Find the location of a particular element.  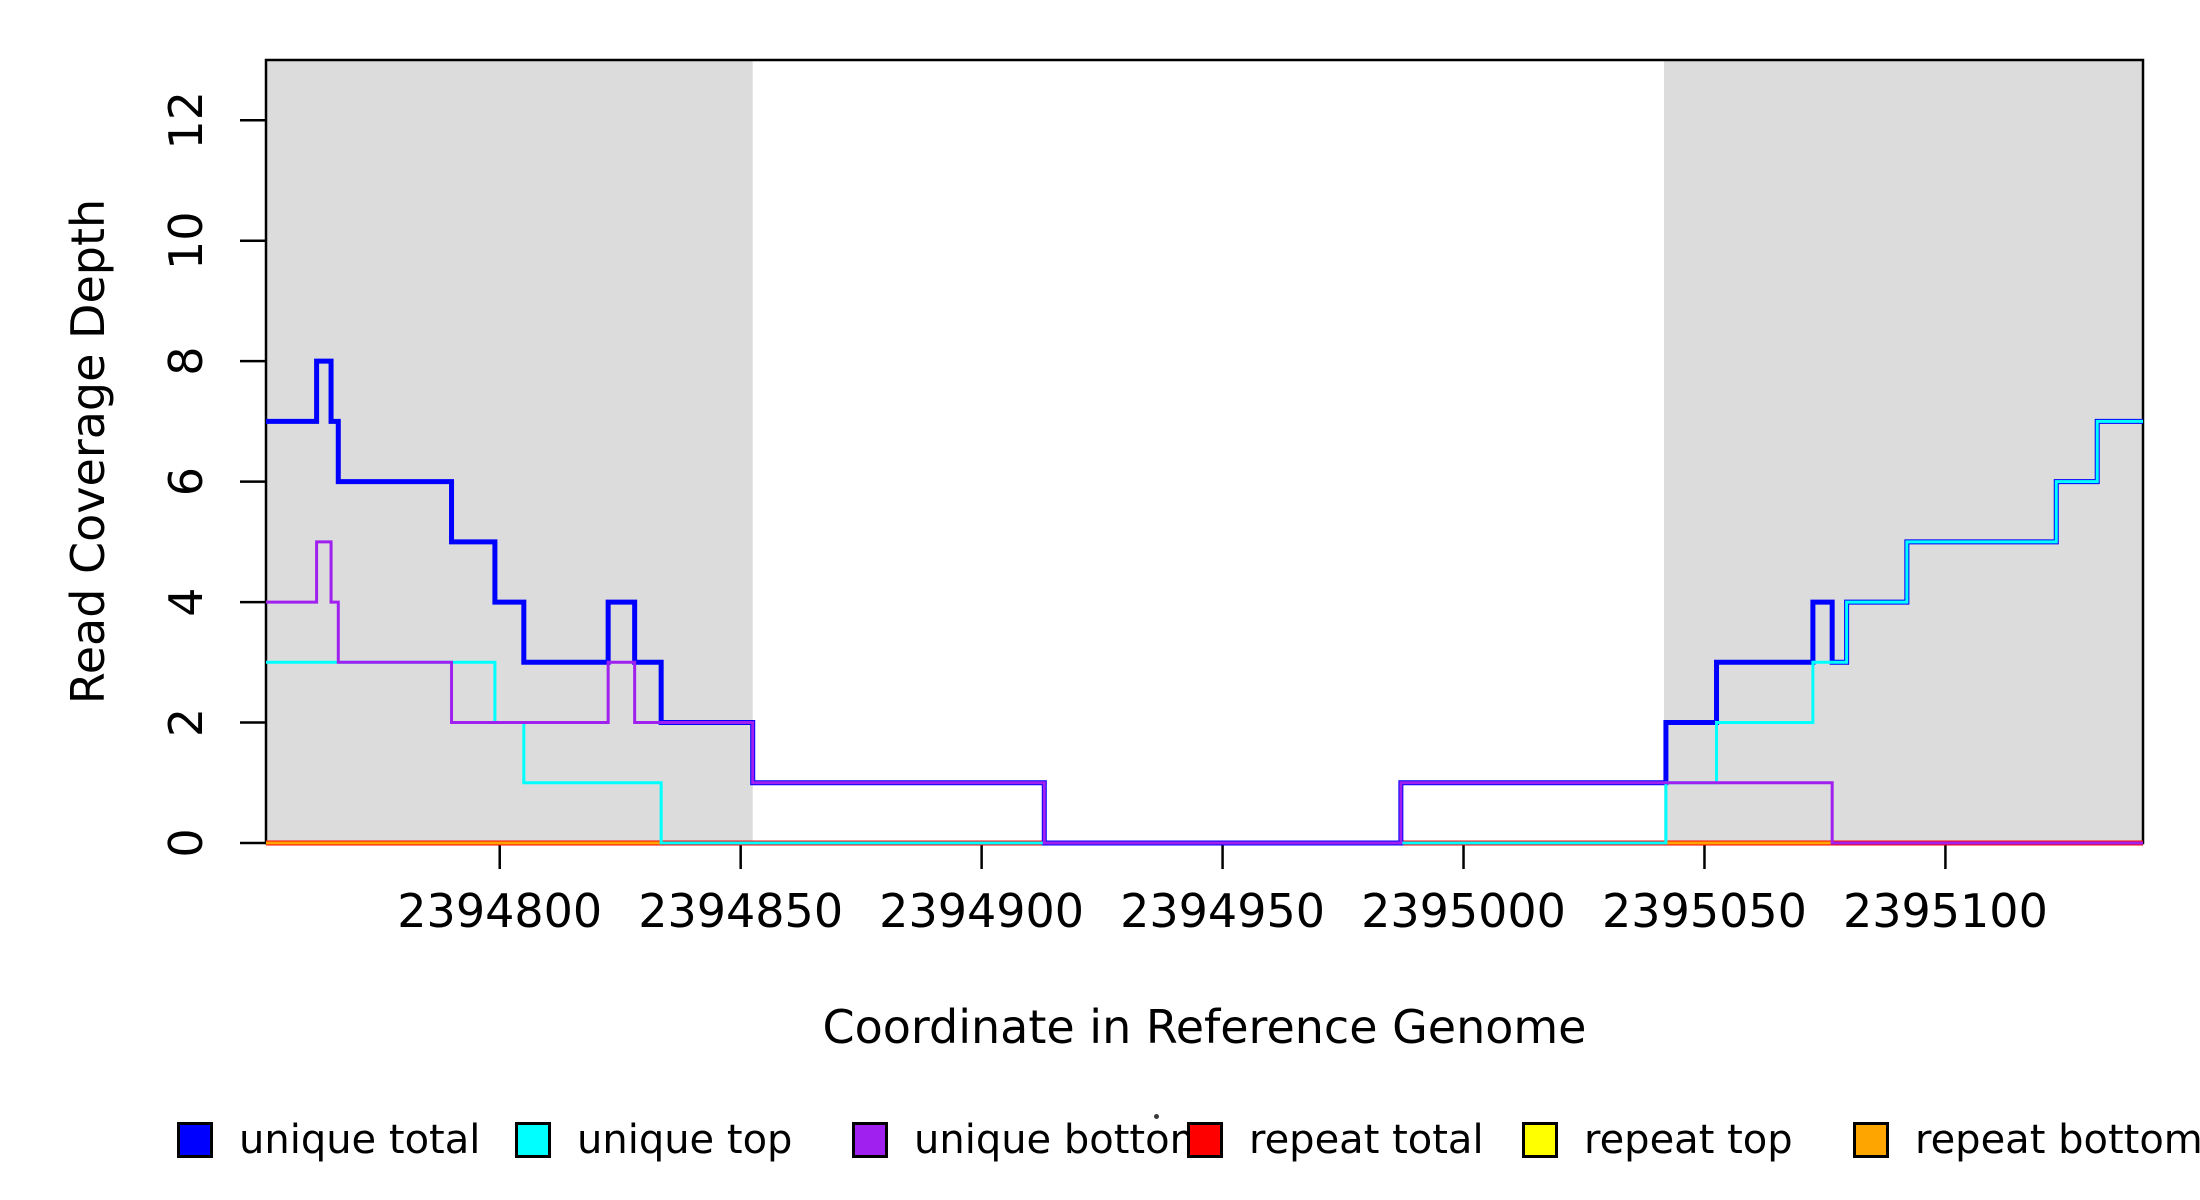

y-tick-label: 10 is located at coordinates (186, 240).